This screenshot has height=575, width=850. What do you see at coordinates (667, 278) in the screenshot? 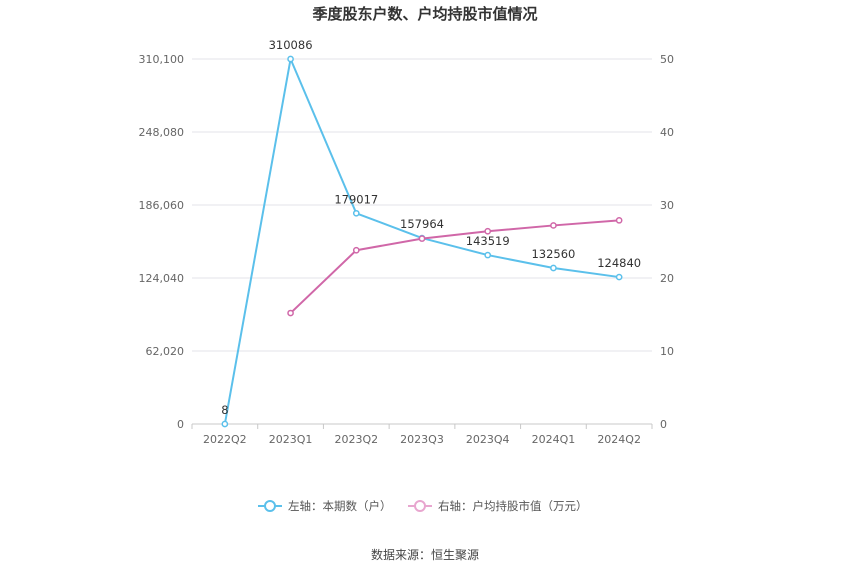
I see `y-right-tick-label: 20` at bounding box center [667, 278].